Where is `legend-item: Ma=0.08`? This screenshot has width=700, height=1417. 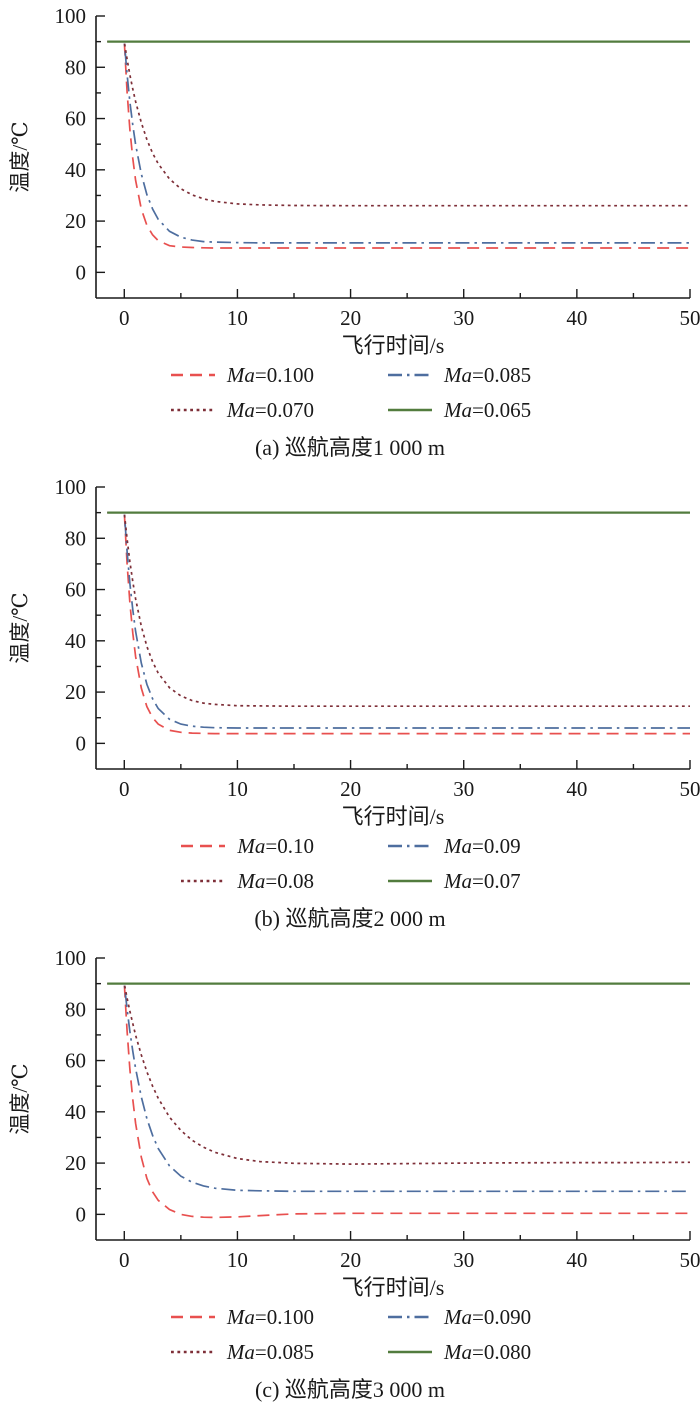 legend-item: Ma=0.08 is located at coordinates (246, 881).